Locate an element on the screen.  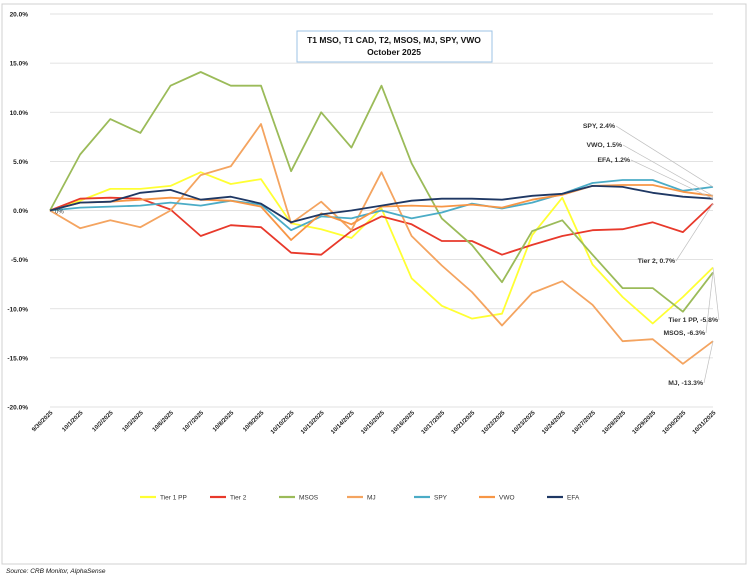
legend-label: VWO is located at coordinates (507, 498).